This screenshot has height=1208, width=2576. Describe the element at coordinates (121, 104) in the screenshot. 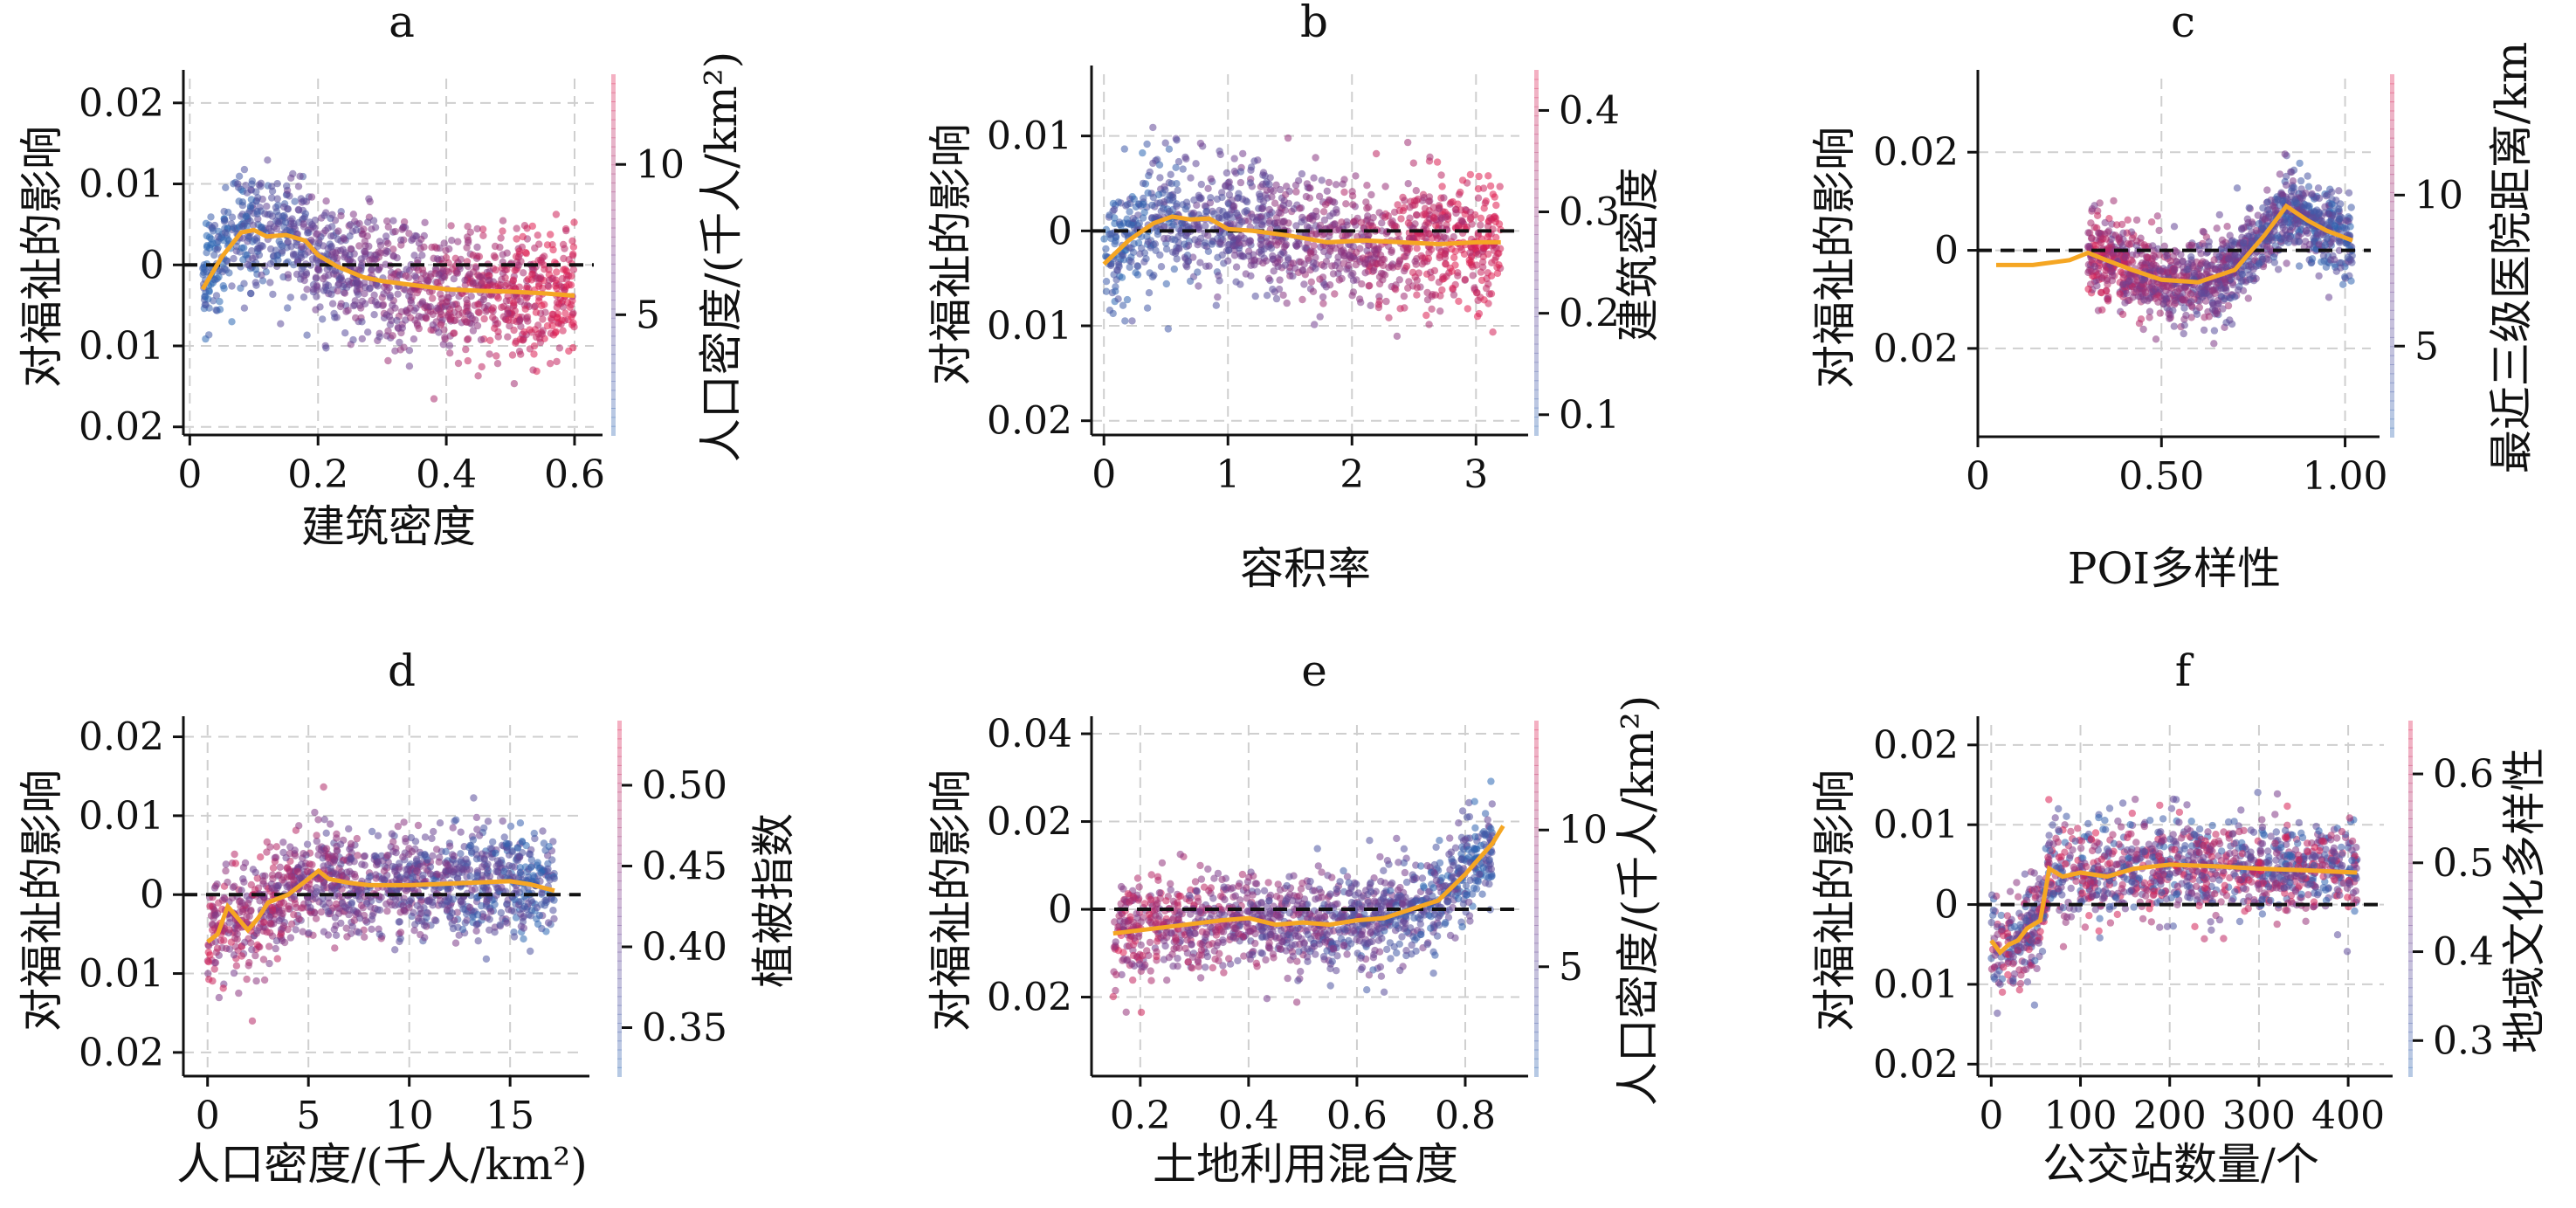

I see `y-tick-label: 0.02` at that location.